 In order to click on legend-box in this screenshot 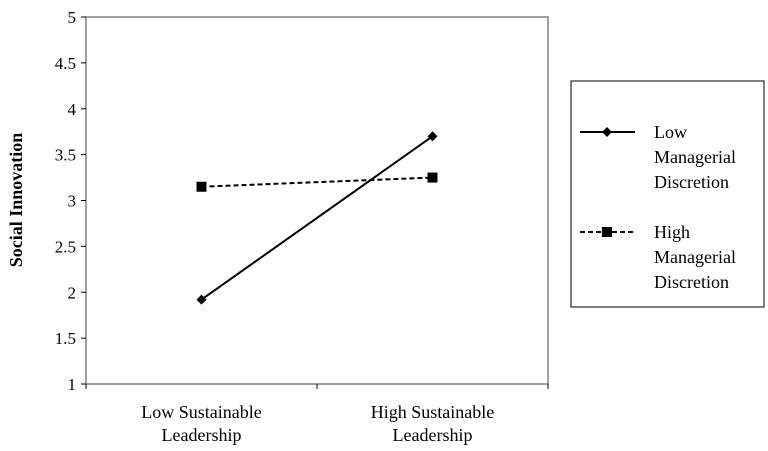, I will do `click(667, 194)`.